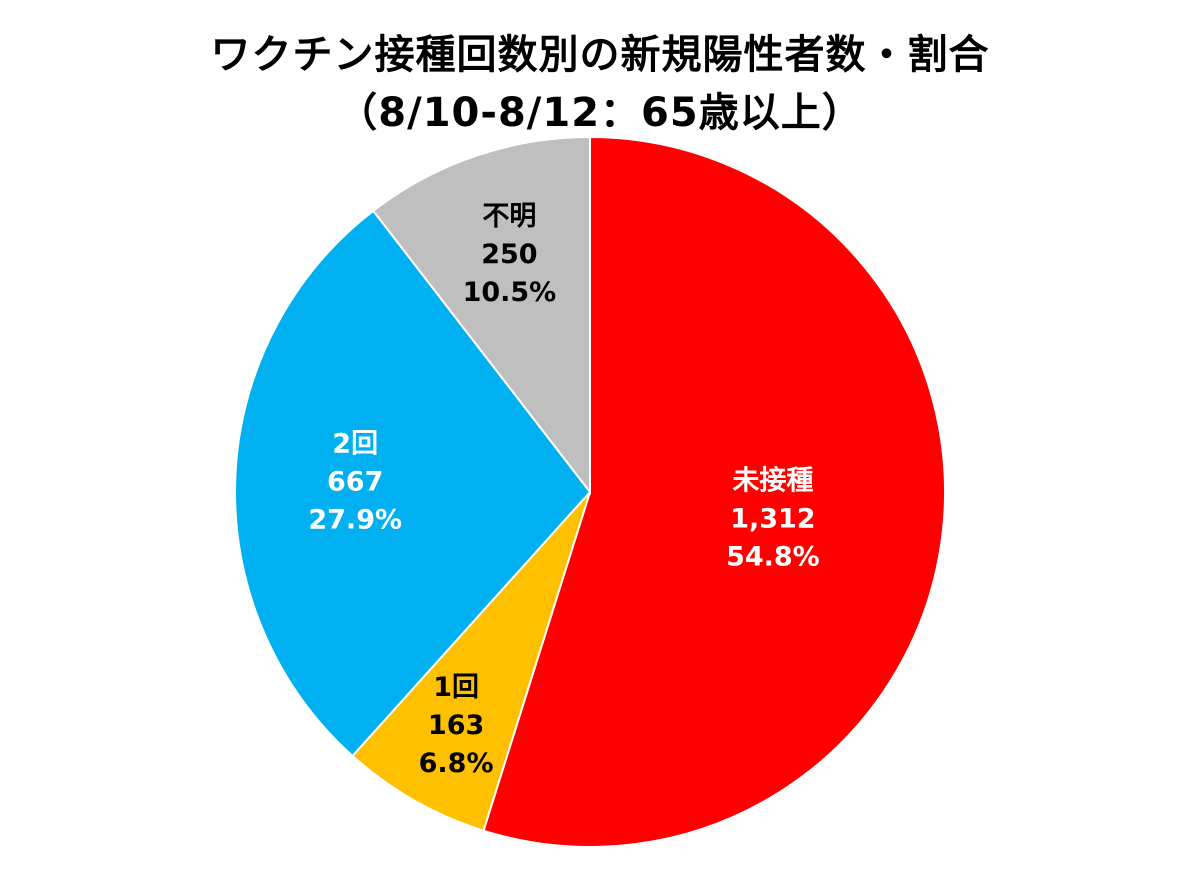 This screenshot has width=1200, height=872. What do you see at coordinates (772, 519) in the screenshot?
I see `slice-count-label: 1,312` at bounding box center [772, 519].